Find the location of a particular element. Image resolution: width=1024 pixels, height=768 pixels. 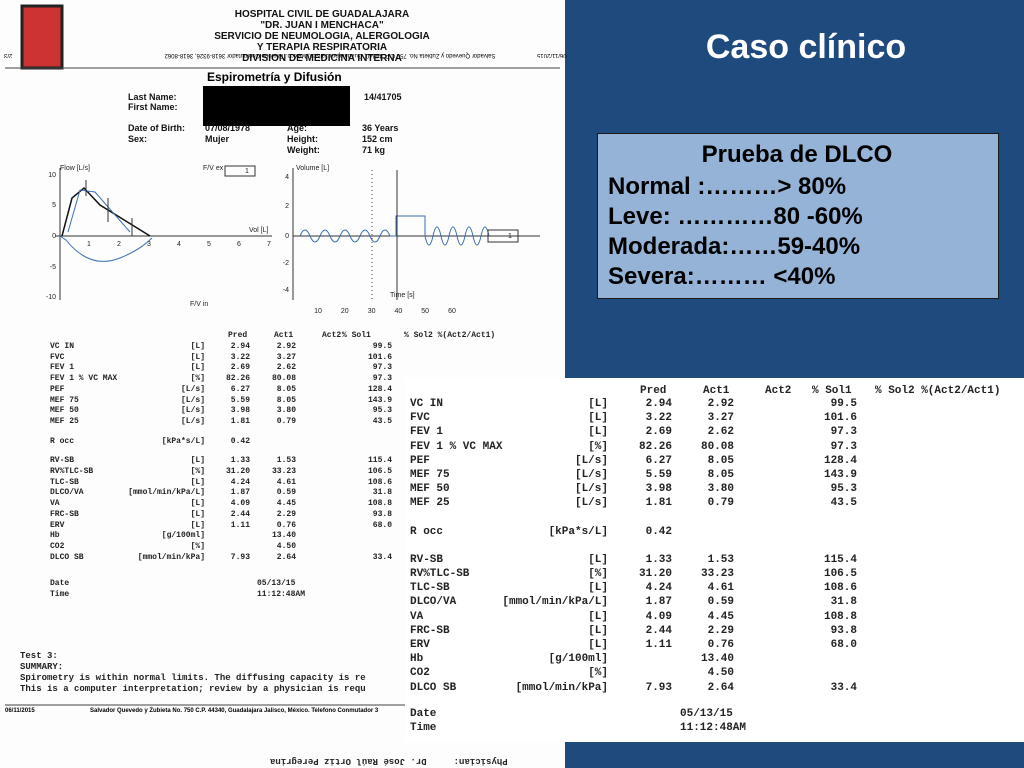

box-heading: Prueba de DLCO is located at coordinates (797, 154).